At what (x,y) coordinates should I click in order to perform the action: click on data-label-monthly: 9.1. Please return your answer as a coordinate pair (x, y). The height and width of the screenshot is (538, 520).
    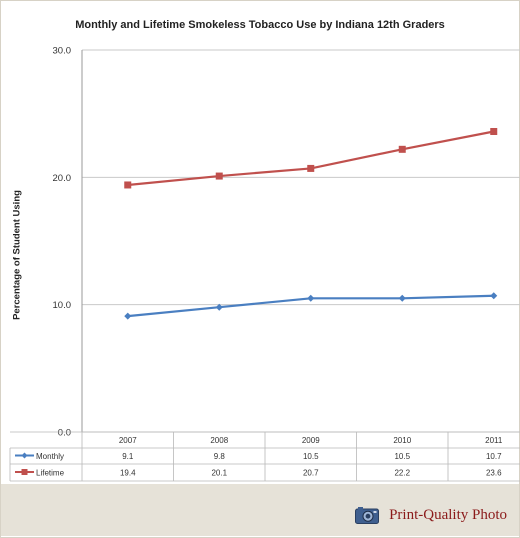
    Looking at the image, I should click on (128, 456).